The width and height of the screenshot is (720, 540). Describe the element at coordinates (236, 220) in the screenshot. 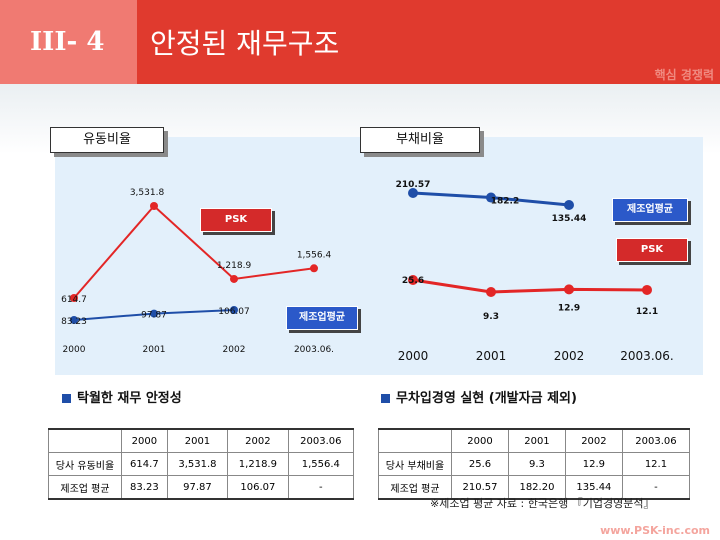

I see `callout-left-psk: PSK` at that location.